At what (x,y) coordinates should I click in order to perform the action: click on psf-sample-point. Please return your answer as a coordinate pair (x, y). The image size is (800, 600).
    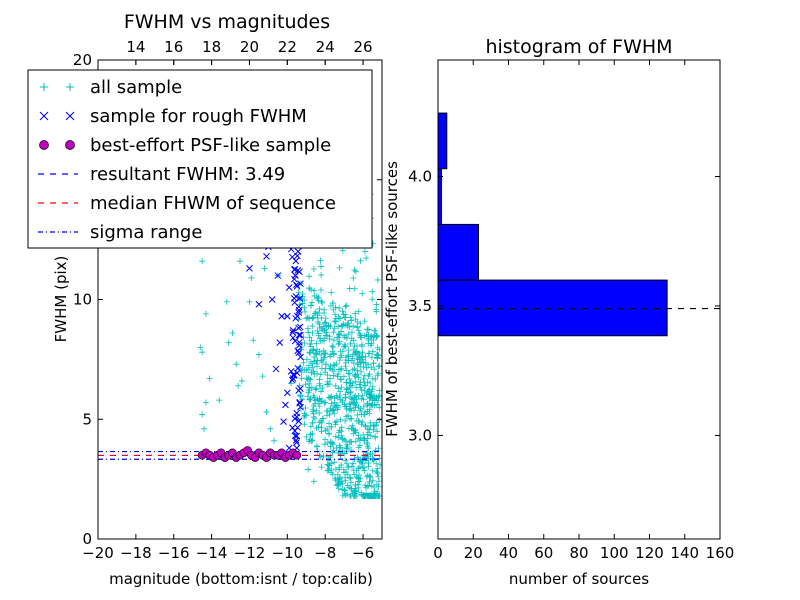
    Looking at the image, I should click on (297, 455).